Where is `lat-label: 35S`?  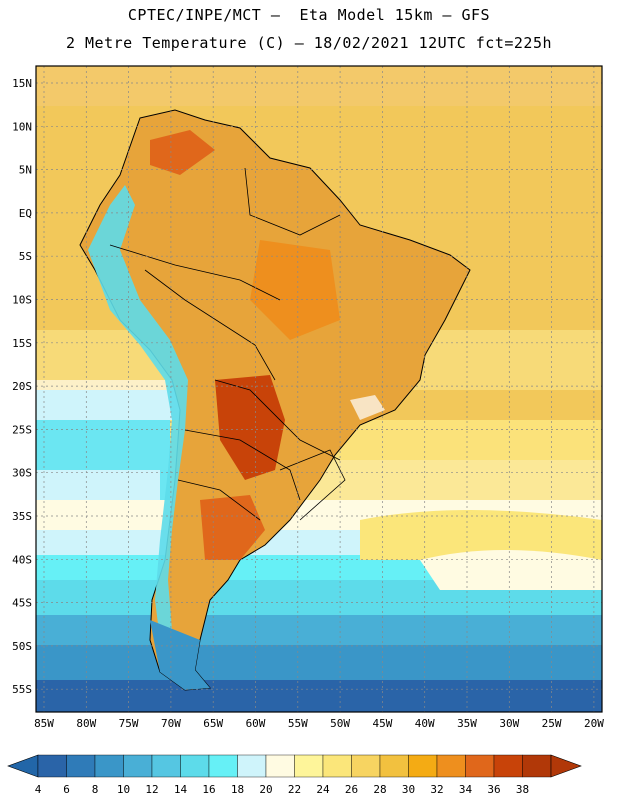
lat-label: 35S is located at coordinates (22, 516).